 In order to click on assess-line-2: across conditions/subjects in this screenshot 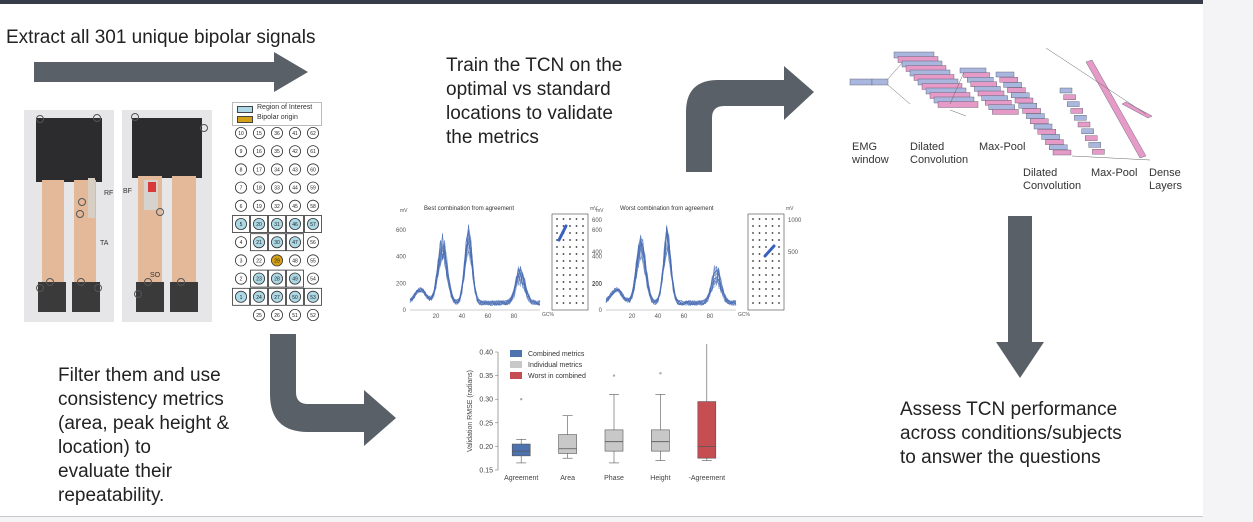, I will do `click(1011, 433)`.